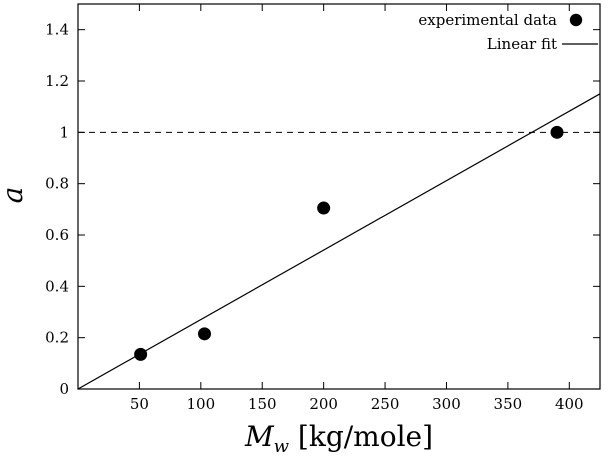 Image resolution: width=611 pixels, height=457 pixels. What do you see at coordinates (57, 338) in the screenshot?
I see `y-tick-label: 0.2` at bounding box center [57, 338].